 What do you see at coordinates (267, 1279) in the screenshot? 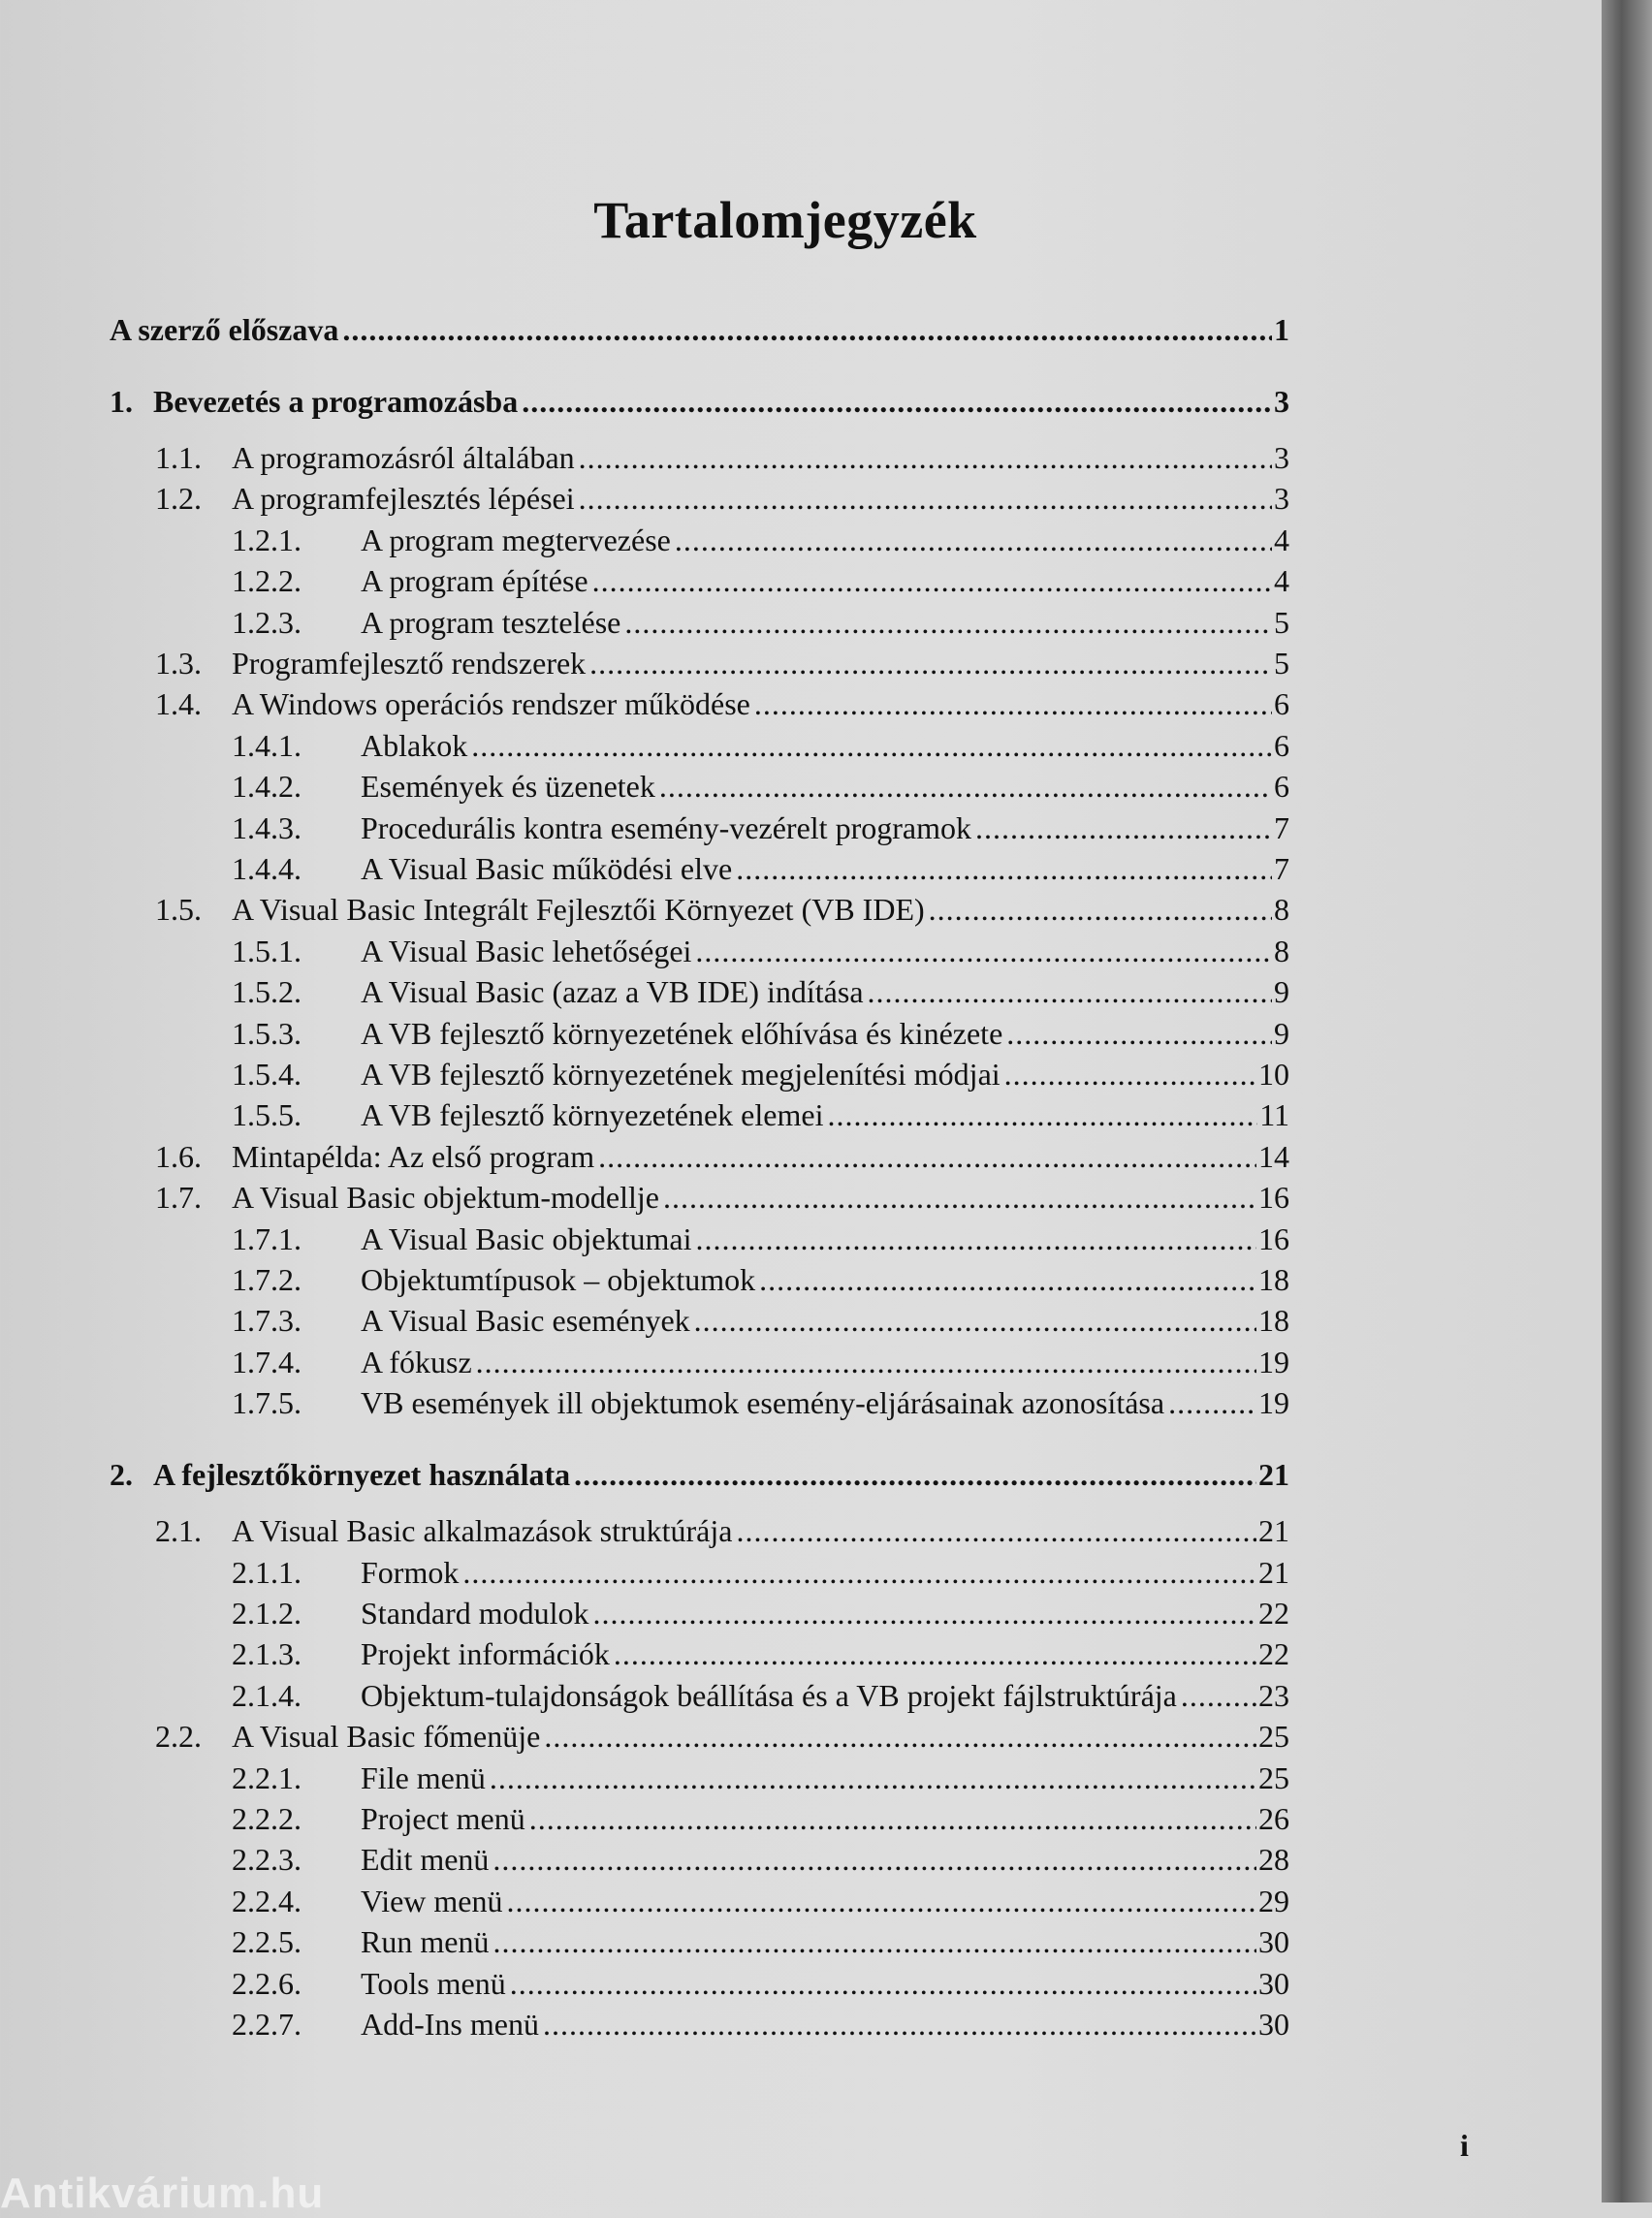
I see `toc-entry-number: 1.7.2.` at bounding box center [267, 1279].